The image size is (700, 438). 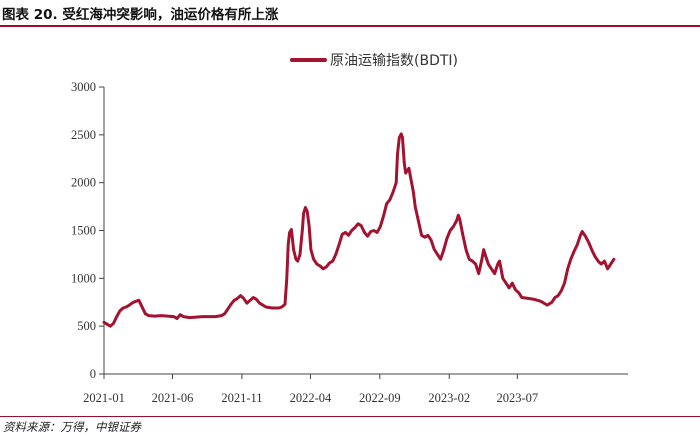 I want to click on x-tick-label: 2022-04, so click(x=311, y=398).